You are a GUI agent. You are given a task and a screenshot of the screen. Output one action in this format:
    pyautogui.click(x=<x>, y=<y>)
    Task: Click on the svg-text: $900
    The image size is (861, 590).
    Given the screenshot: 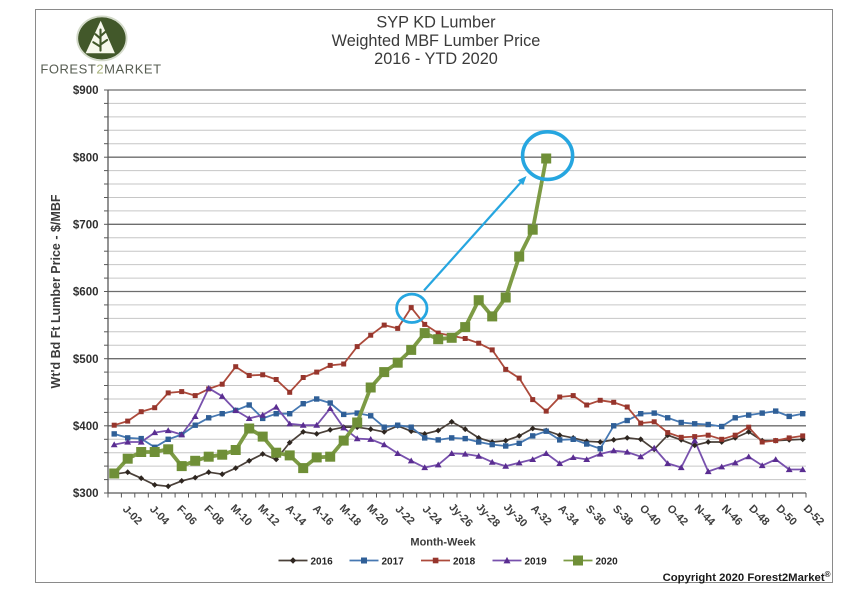 What is the action you would take?
    pyautogui.click(x=86, y=91)
    